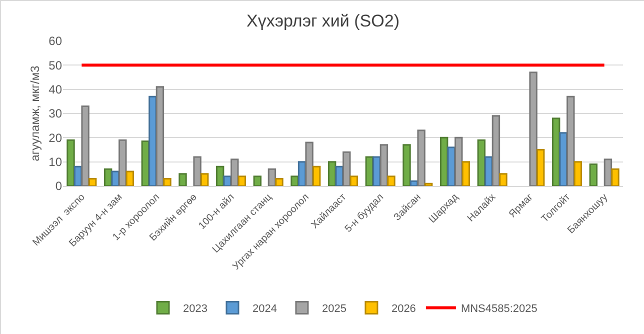 The width and height of the screenshot is (644, 334). Describe the element at coordinates (55, 41) in the screenshot. I see `y-tick-label: 60` at that location.